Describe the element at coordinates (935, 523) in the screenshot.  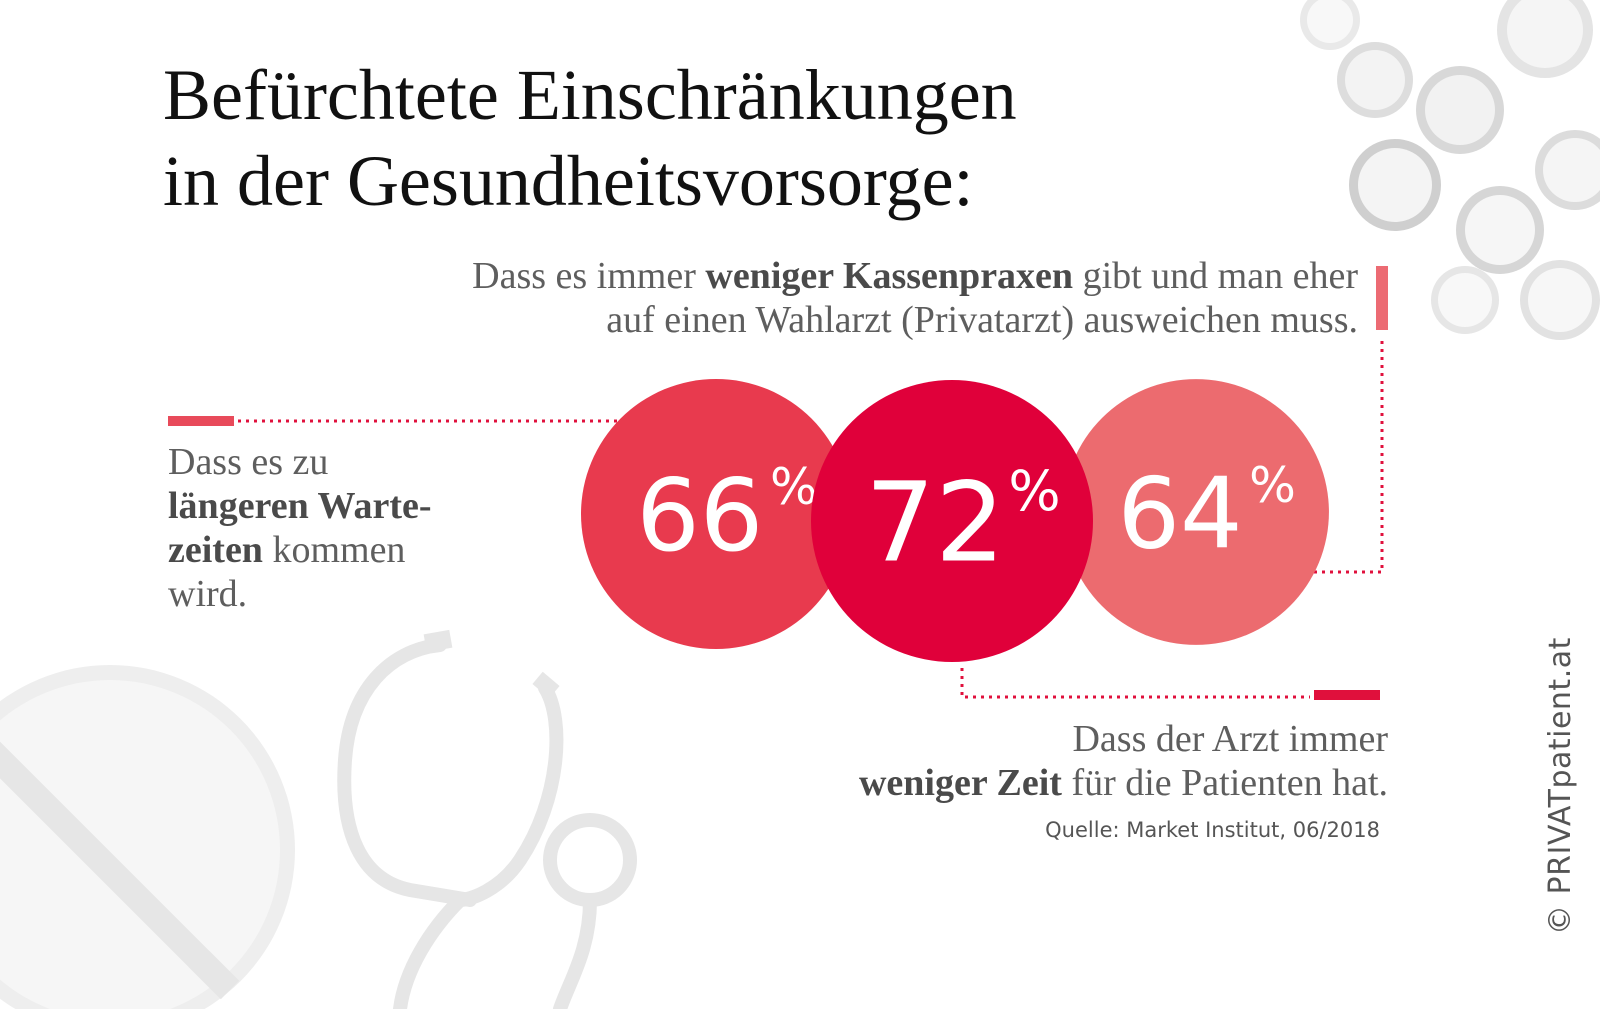
I see `bubble-value-label-72: 72` at that location.